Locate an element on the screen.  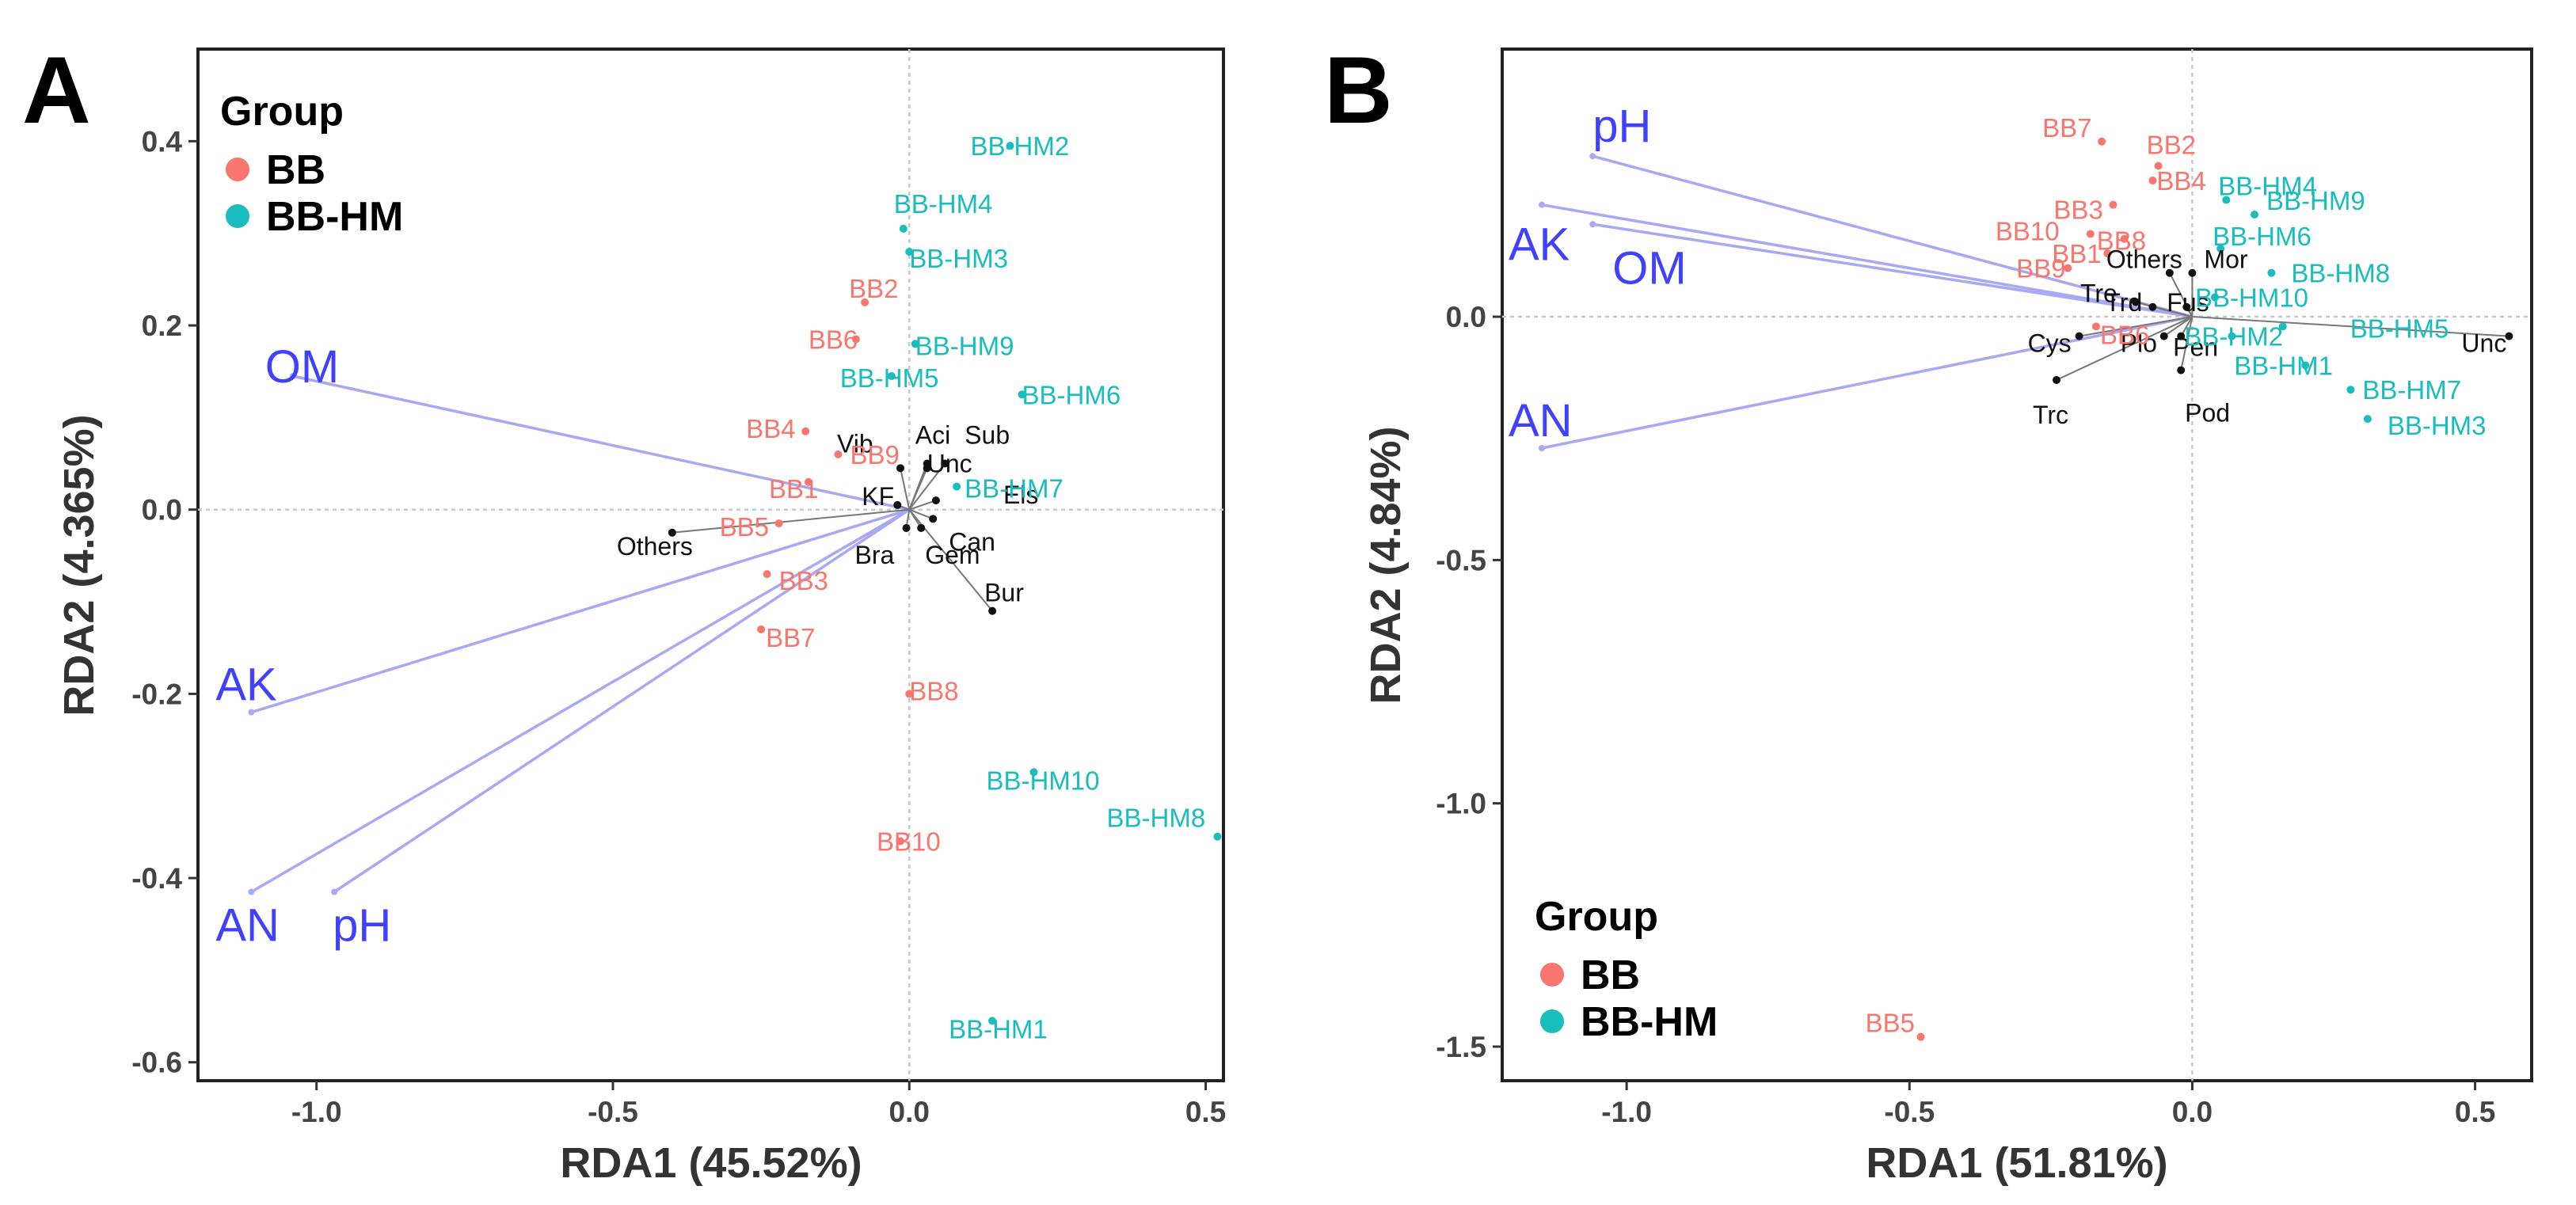
site-label-bb-hm5: BB-HM5 is located at coordinates (889, 378).